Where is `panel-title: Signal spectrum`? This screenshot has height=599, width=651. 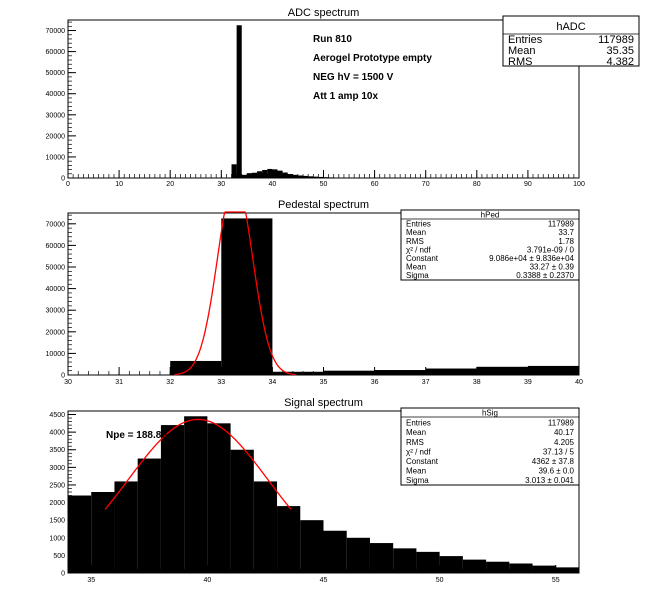 panel-title: Signal spectrum is located at coordinates (323, 403).